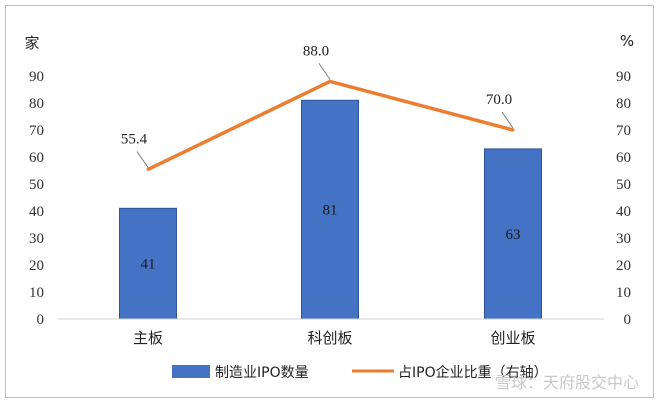  I want to click on bar-data-label: 41, so click(148, 265).